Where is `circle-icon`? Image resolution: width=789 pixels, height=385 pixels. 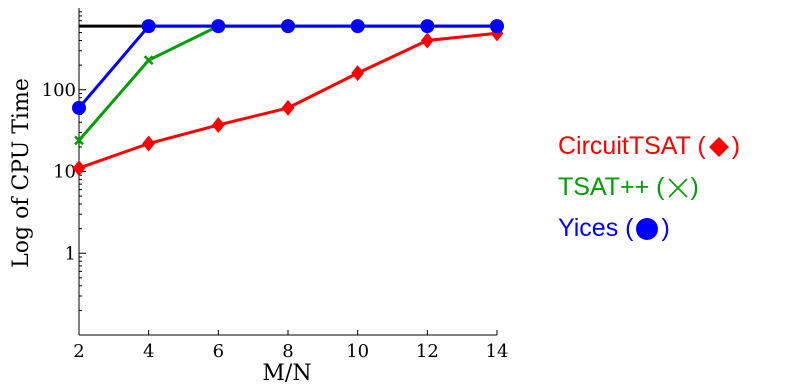
circle-icon is located at coordinates (647, 228).